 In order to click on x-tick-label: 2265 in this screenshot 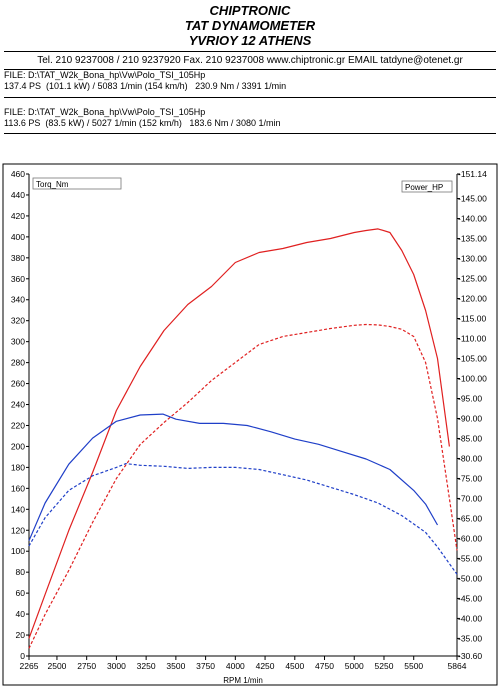, I will do `click(29, 666)`.